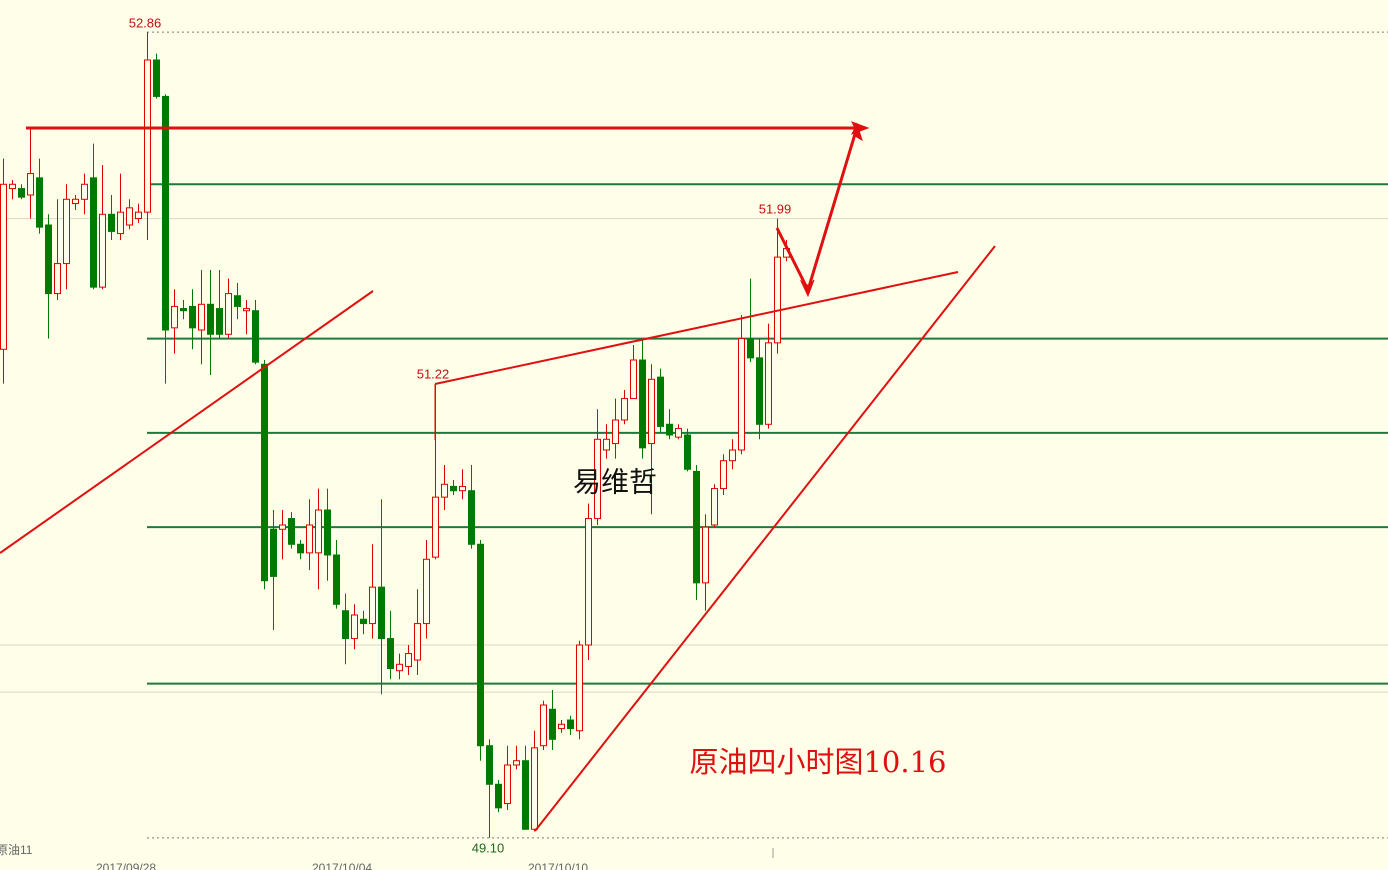  Describe the element at coordinates (16, 850) in the screenshot. I see `symbol-label: 原油11` at that location.